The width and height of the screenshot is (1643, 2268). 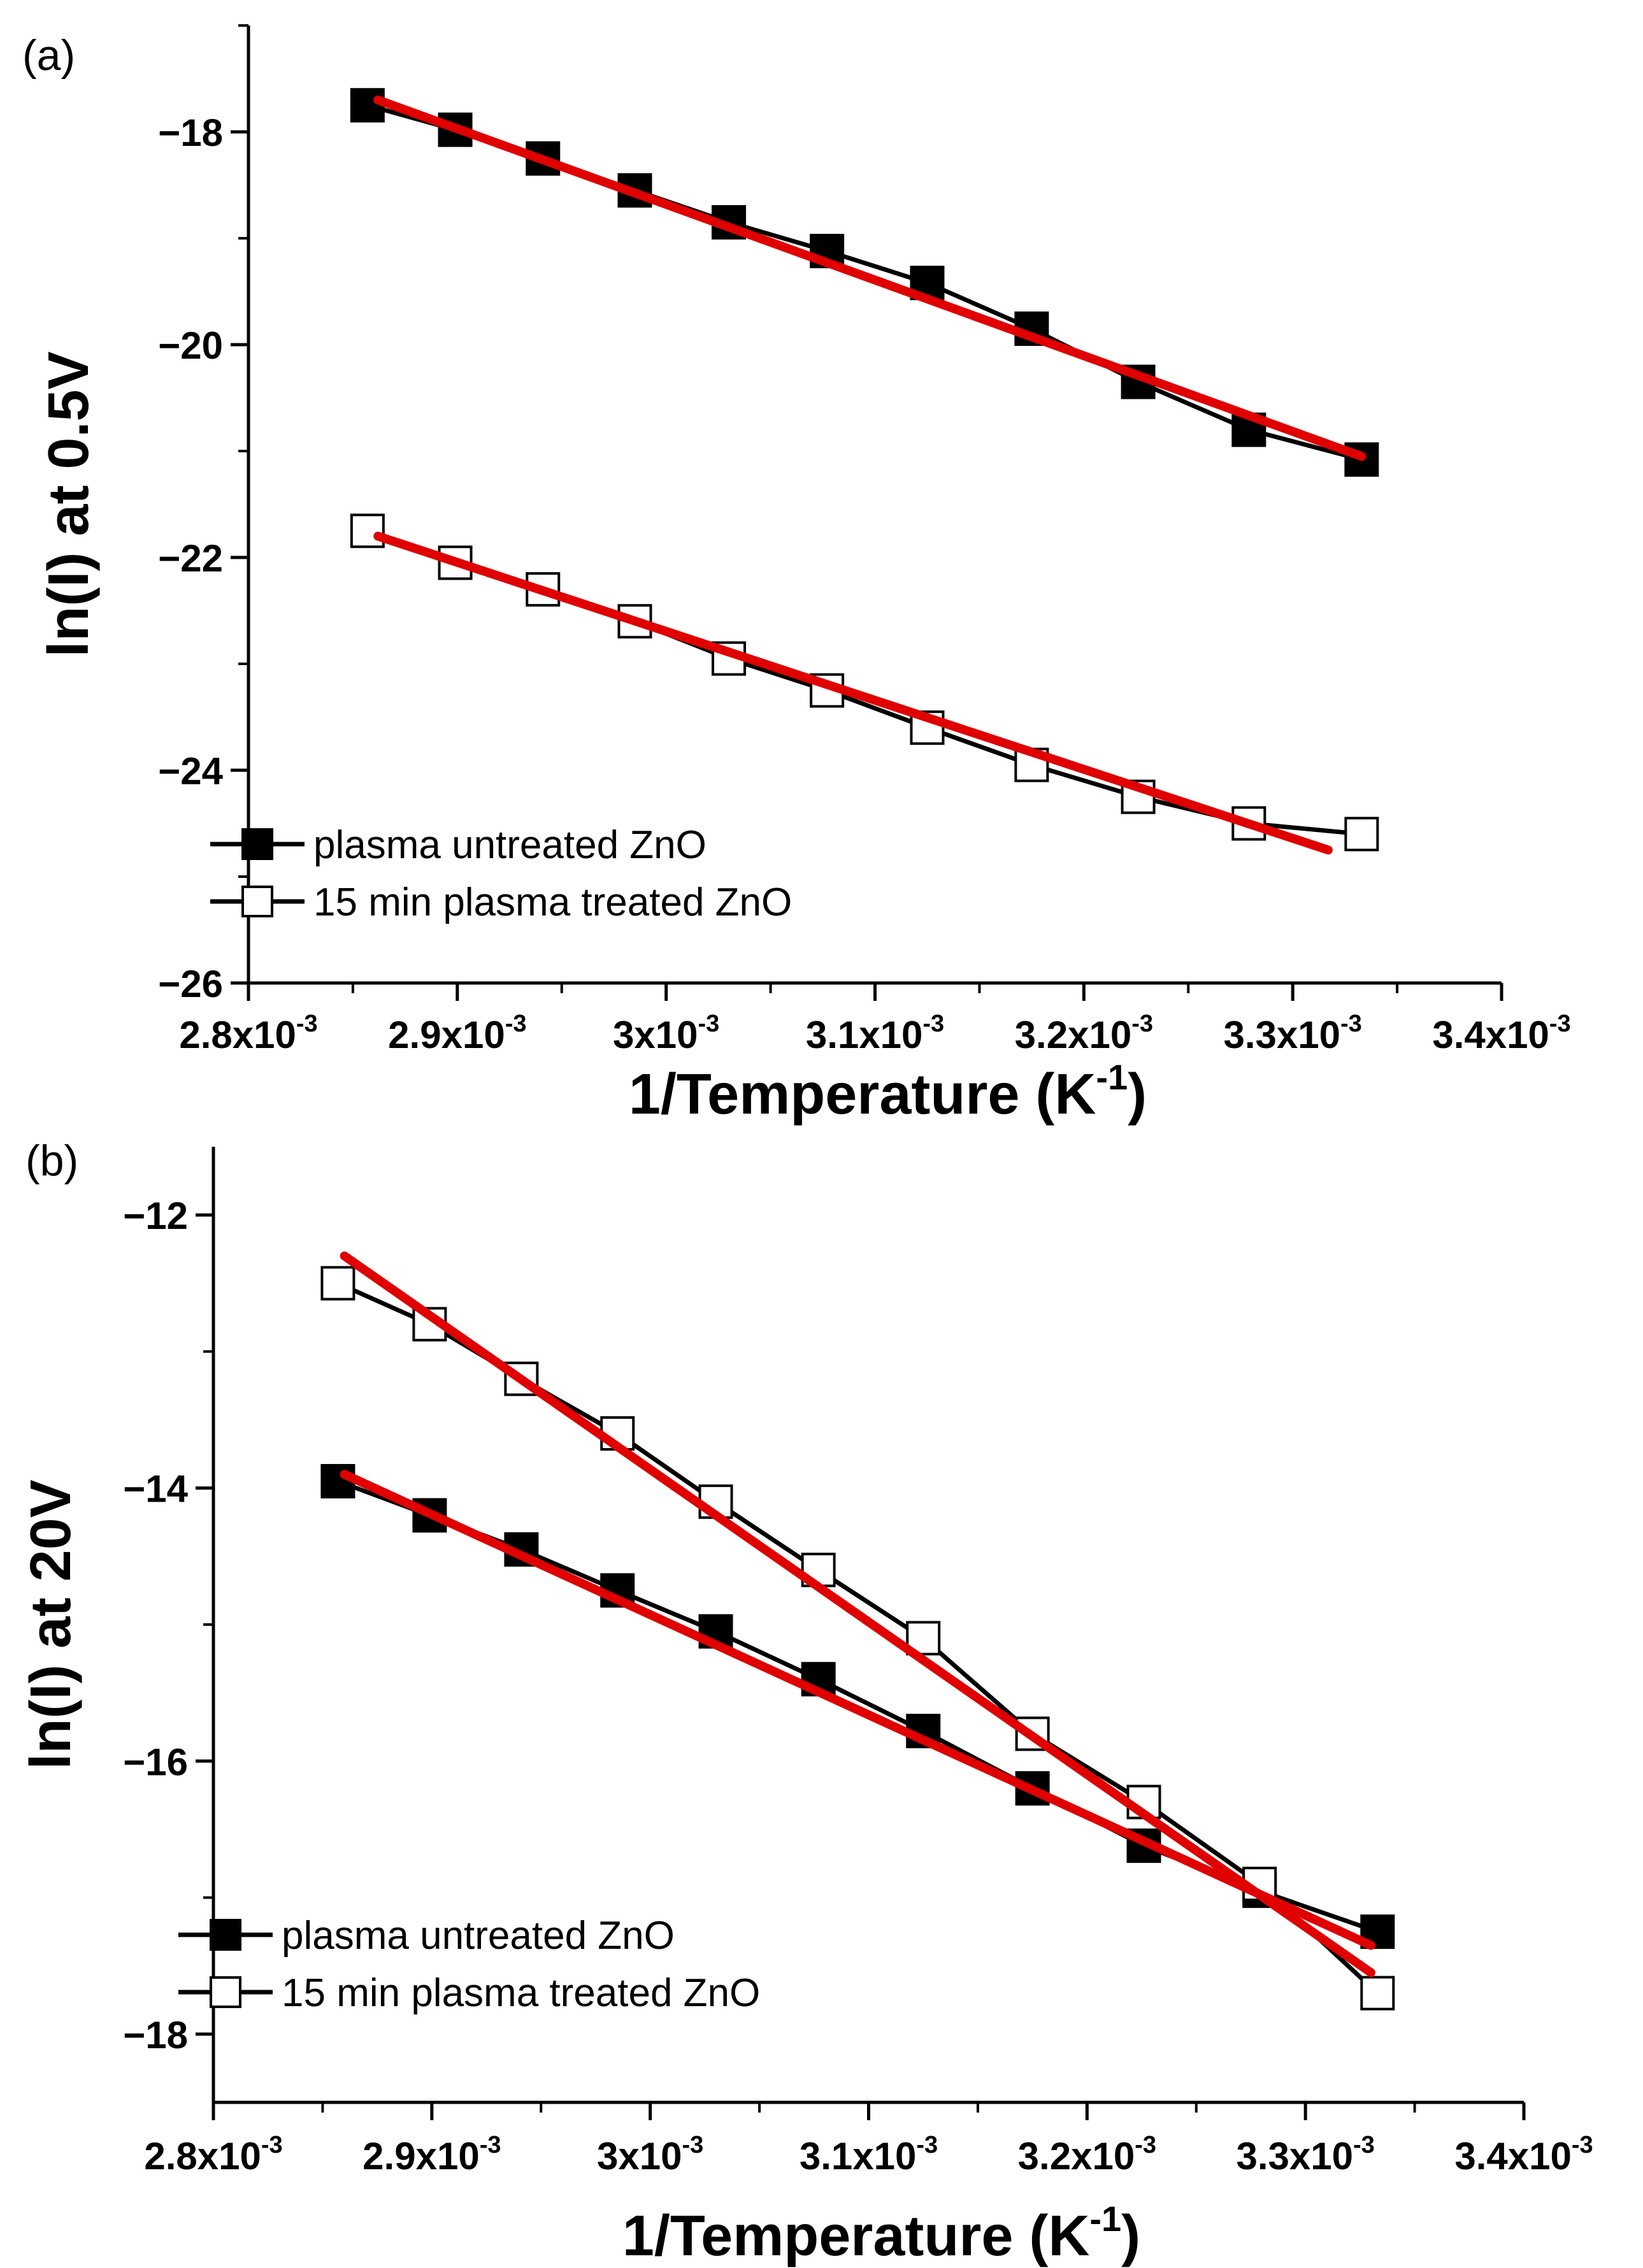 I want to click on y-tick-label: −14, so click(x=155, y=1489).